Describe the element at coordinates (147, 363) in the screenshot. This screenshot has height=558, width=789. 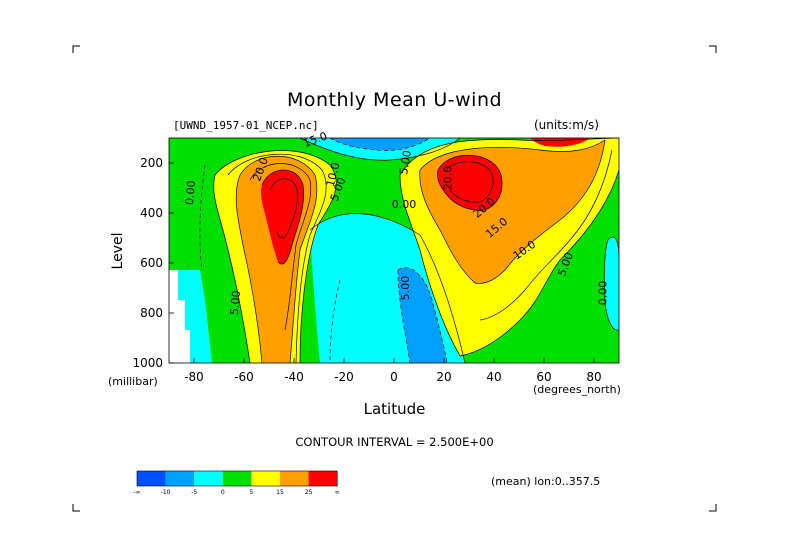
I see `y-tick-label: 1000` at that location.